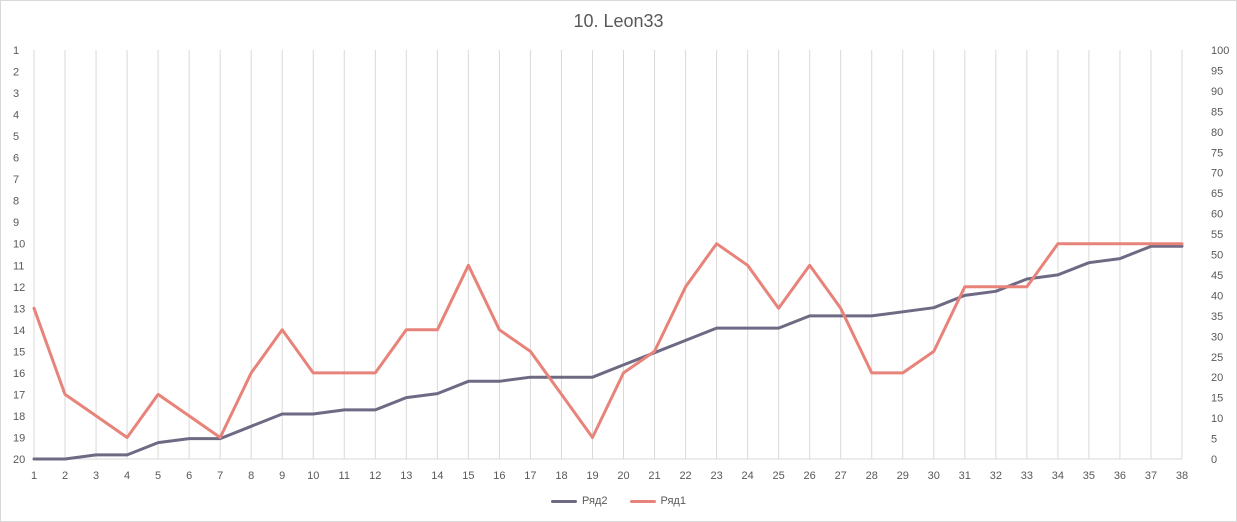 The width and height of the screenshot is (1237, 522). Describe the element at coordinates (16, 116) in the screenshot. I see `left-y-tick-label: 4` at that location.